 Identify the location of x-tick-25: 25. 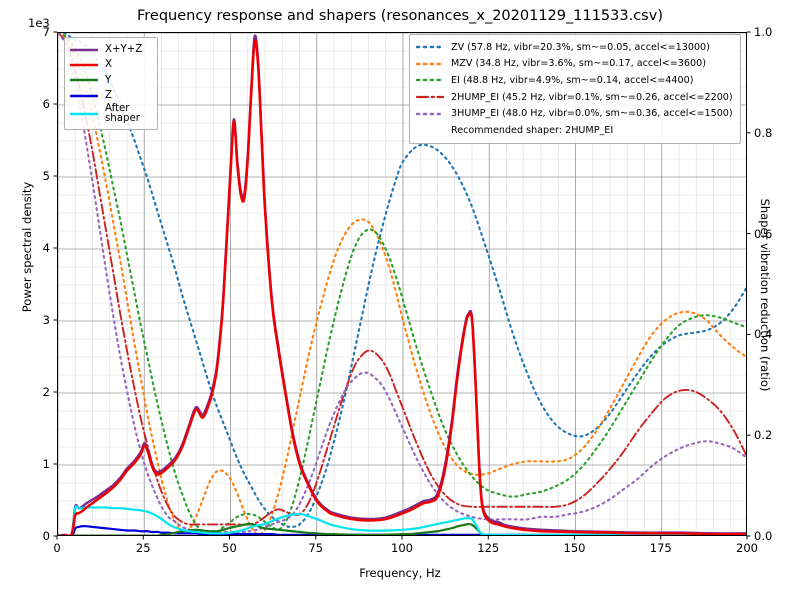
(143, 548).